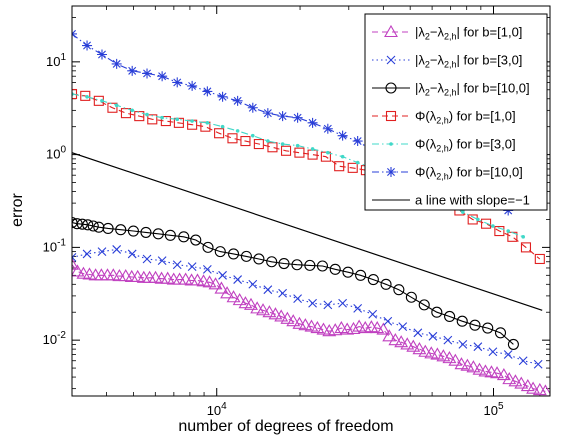  Describe the element at coordinates (391, 144) in the screenshot. I see `legend-marker-phi-b3` at that location.